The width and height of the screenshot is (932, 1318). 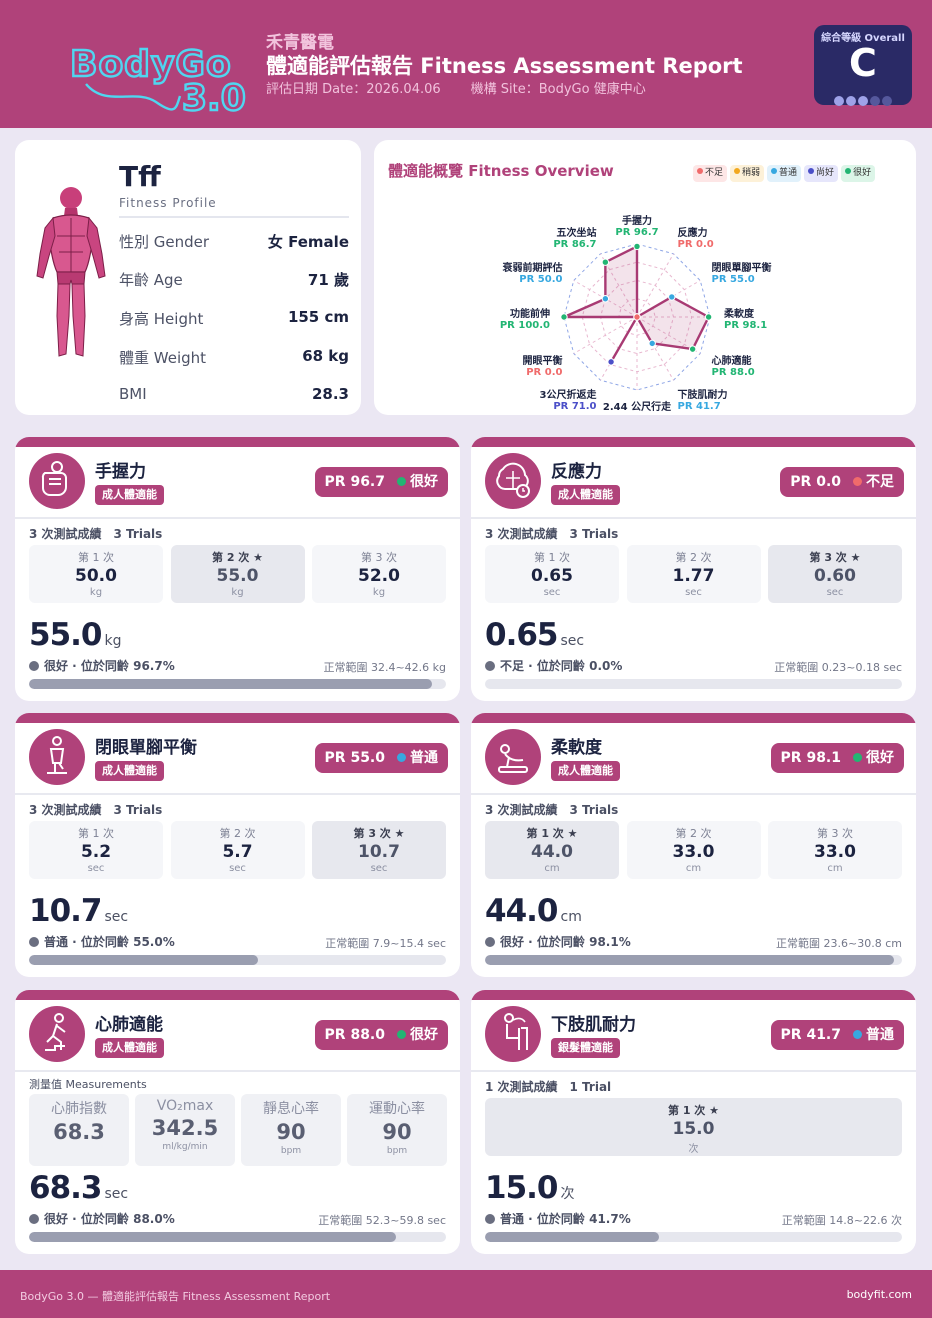 What do you see at coordinates (541, 279) in the screenshot?
I see `radar-axis-pr: PR 50.0` at bounding box center [541, 279].